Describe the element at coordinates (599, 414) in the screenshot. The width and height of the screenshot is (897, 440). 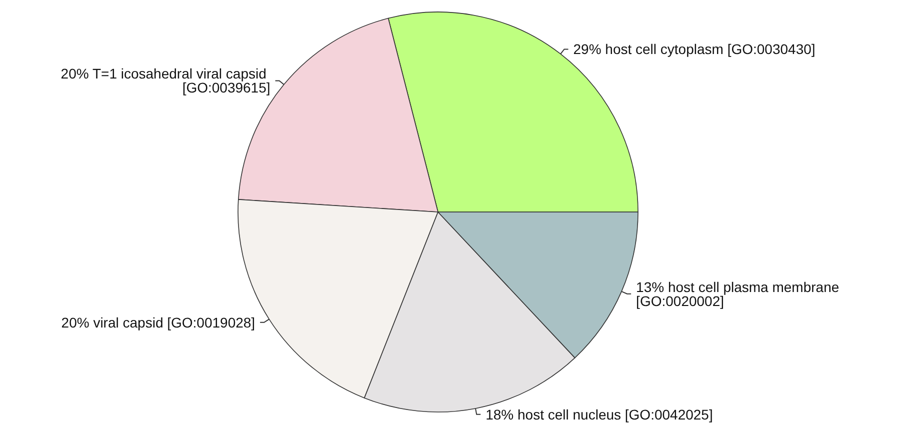
I see `slice-label: 18% host cell nucleus [GO:0042025]` at that location.